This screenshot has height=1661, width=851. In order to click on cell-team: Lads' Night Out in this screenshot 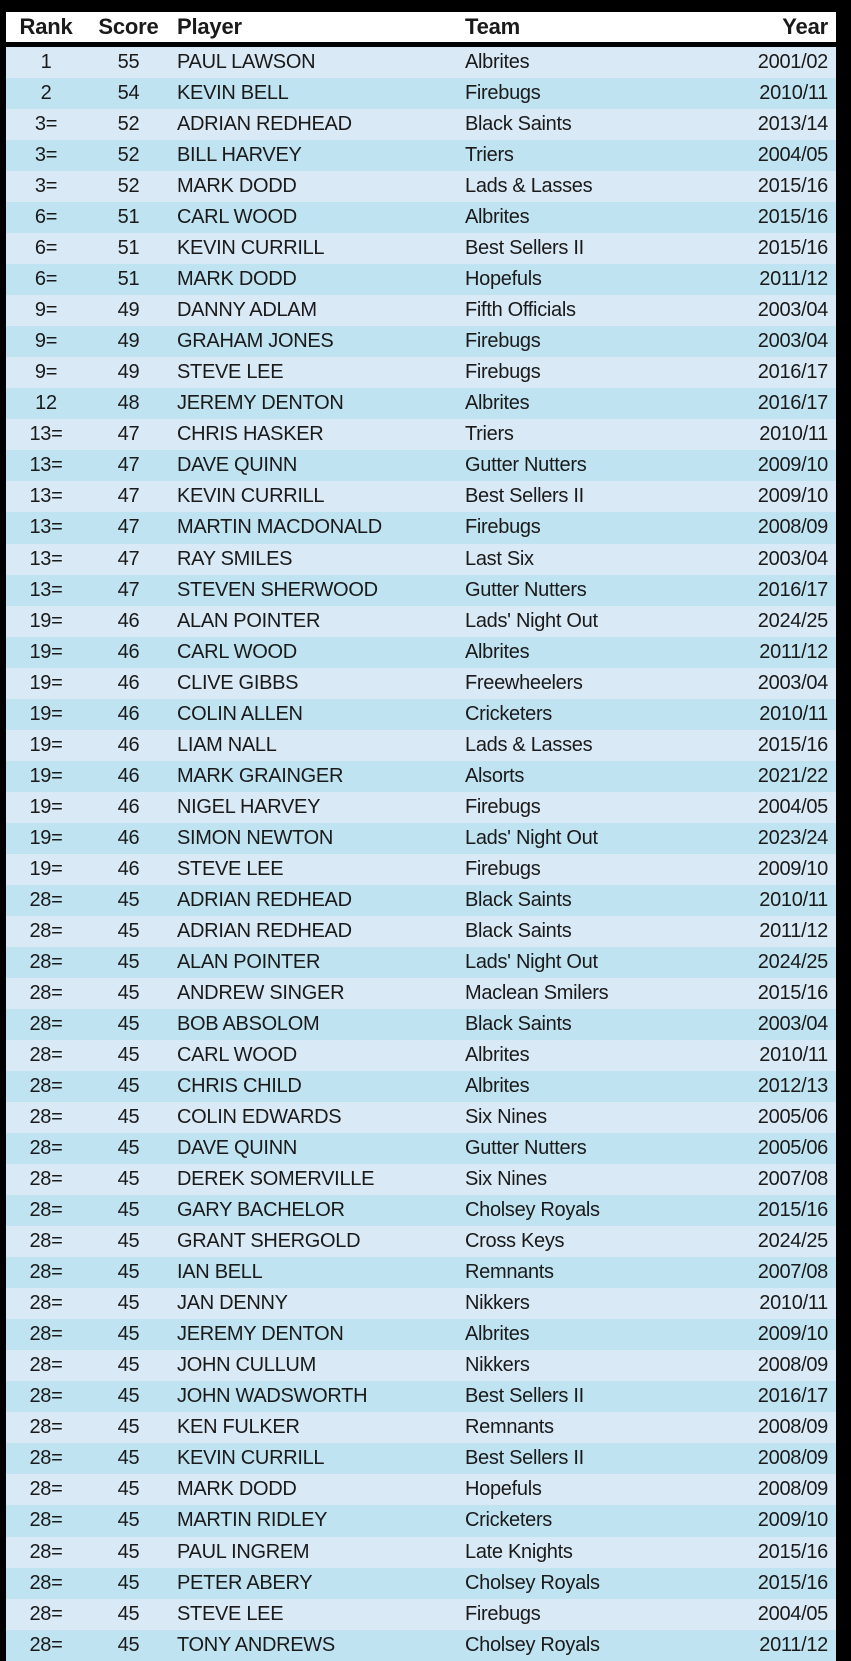, I will do `click(531, 961)`.